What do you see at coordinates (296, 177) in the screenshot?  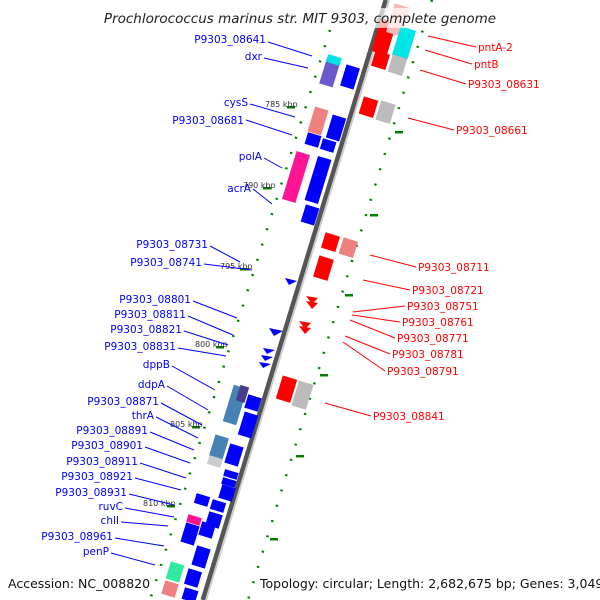 I see `gene-polA` at bounding box center [296, 177].